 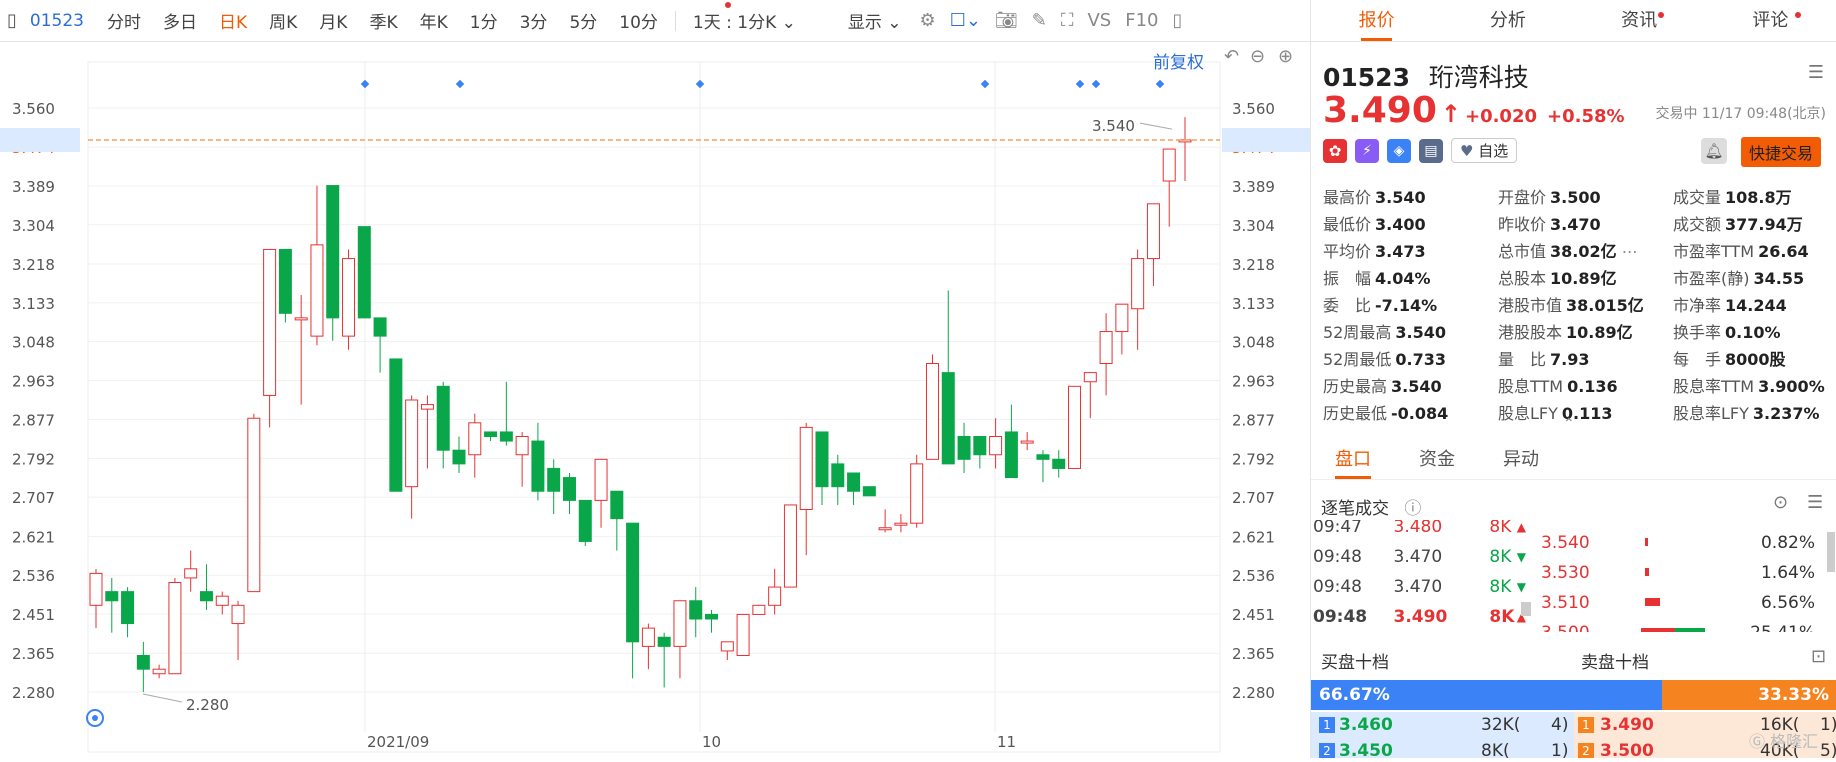 I want to click on period-tab: 季K, so click(x=383, y=23).